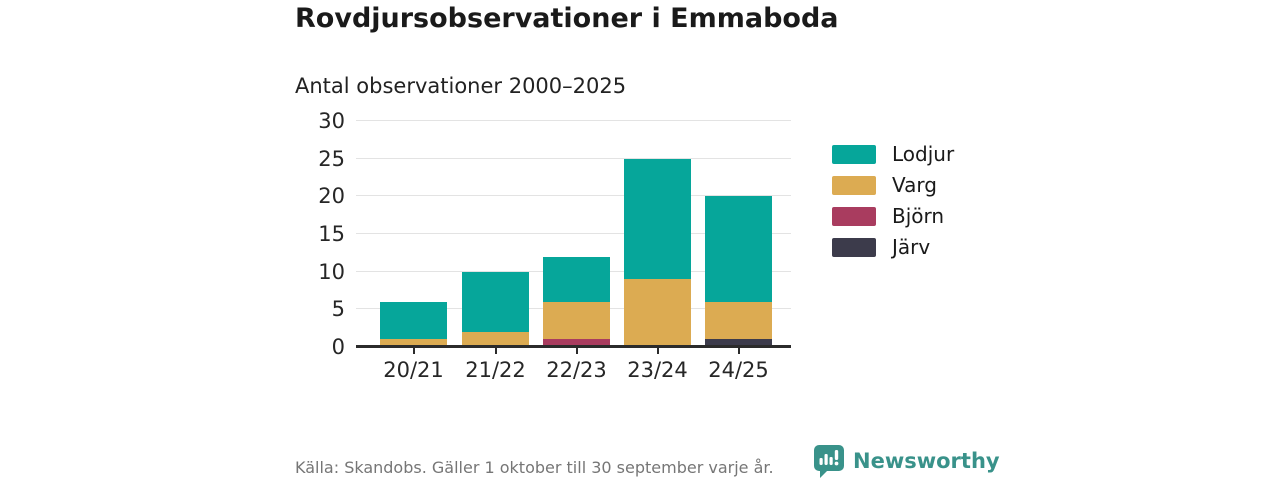 The height and width of the screenshot is (480, 1280). I want to click on legend-item-varg: Varg, so click(893, 185).